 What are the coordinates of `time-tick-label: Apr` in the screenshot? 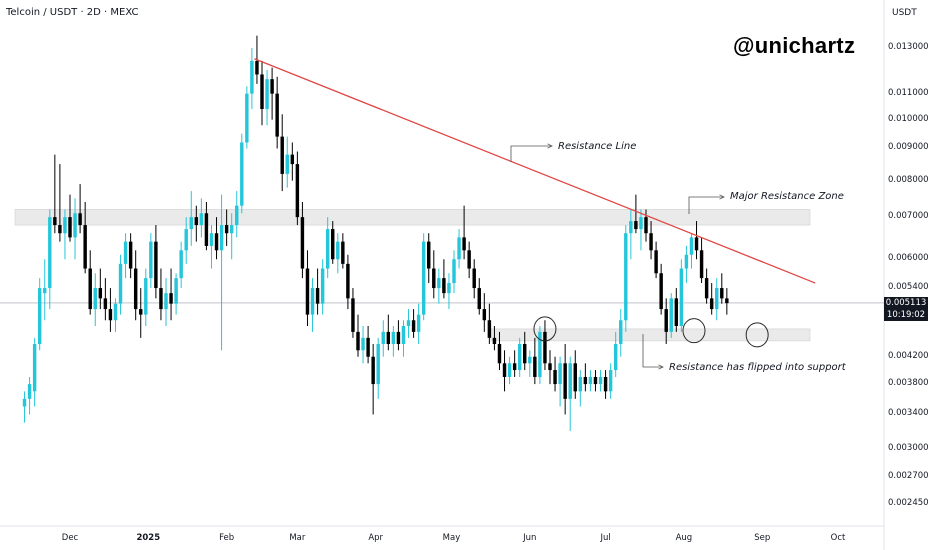 It's located at (376, 538).